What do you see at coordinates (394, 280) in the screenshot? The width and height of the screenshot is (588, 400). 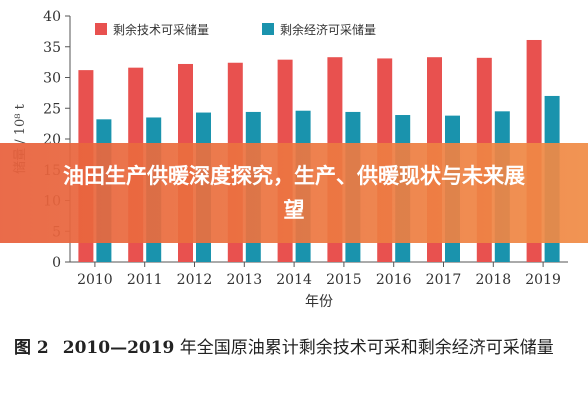 I see `x-tick-label: 2016` at bounding box center [394, 280].